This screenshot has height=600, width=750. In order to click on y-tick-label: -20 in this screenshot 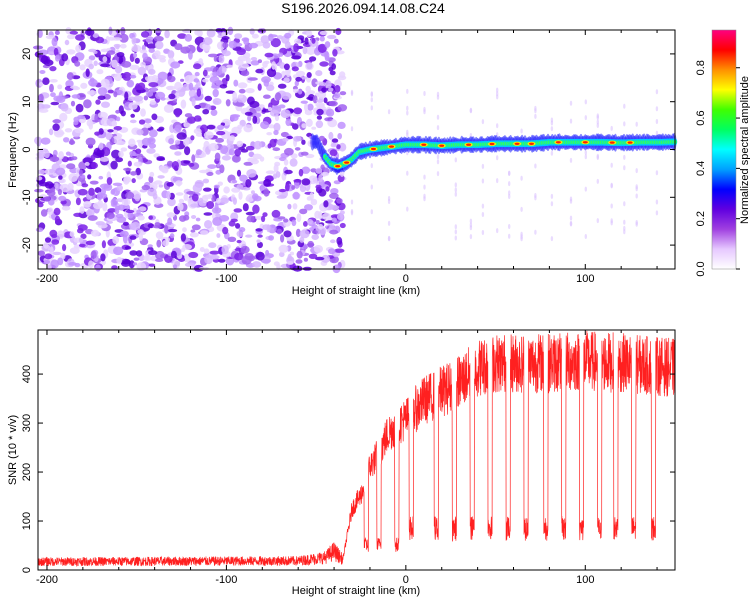, I will do `click(27, 245)`.